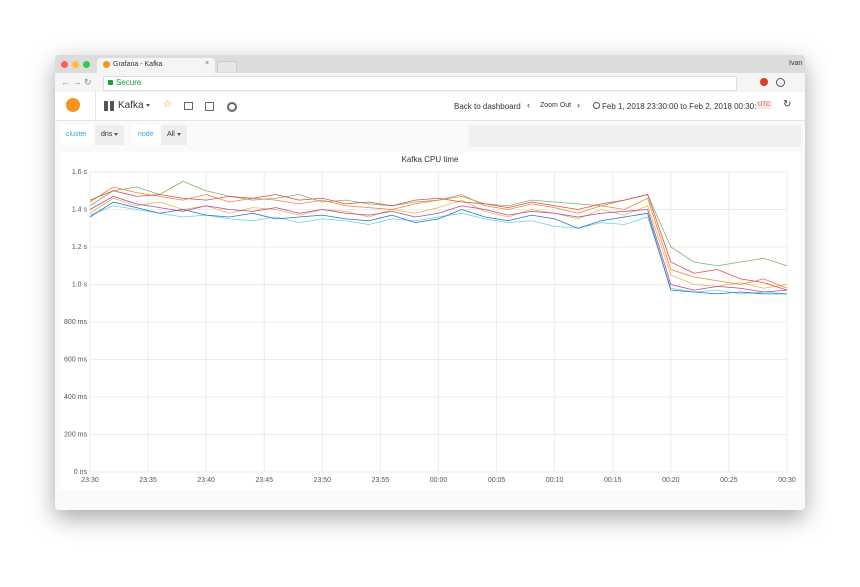 The height and width of the screenshot is (587, 860). Describe the element at coordinates (75, 64) in the screenshot. I see `minimize-button` at that location.